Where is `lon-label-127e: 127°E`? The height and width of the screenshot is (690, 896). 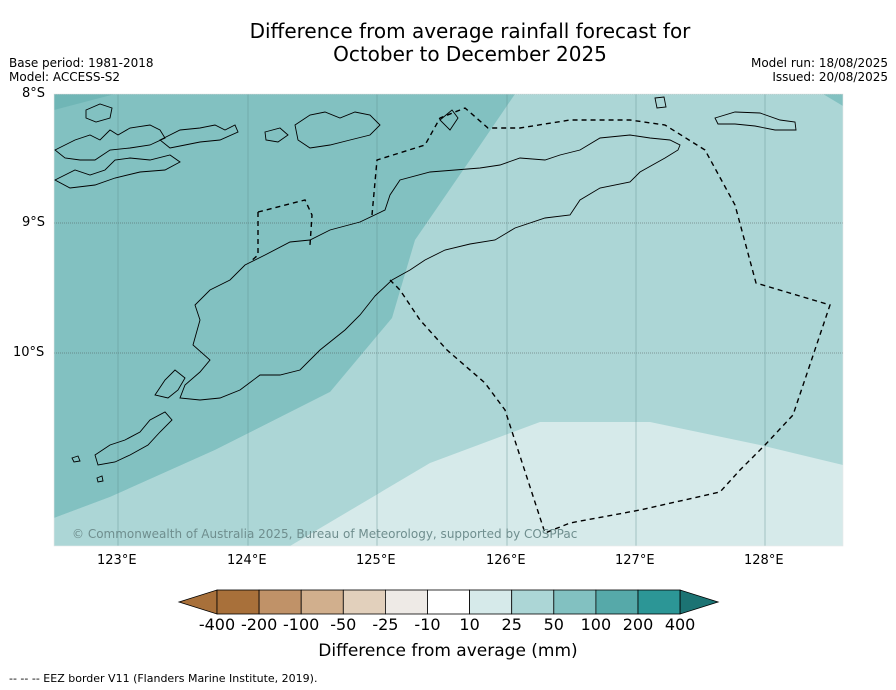 lon-label-127e: 127°E is located at coordinates (635, 560).